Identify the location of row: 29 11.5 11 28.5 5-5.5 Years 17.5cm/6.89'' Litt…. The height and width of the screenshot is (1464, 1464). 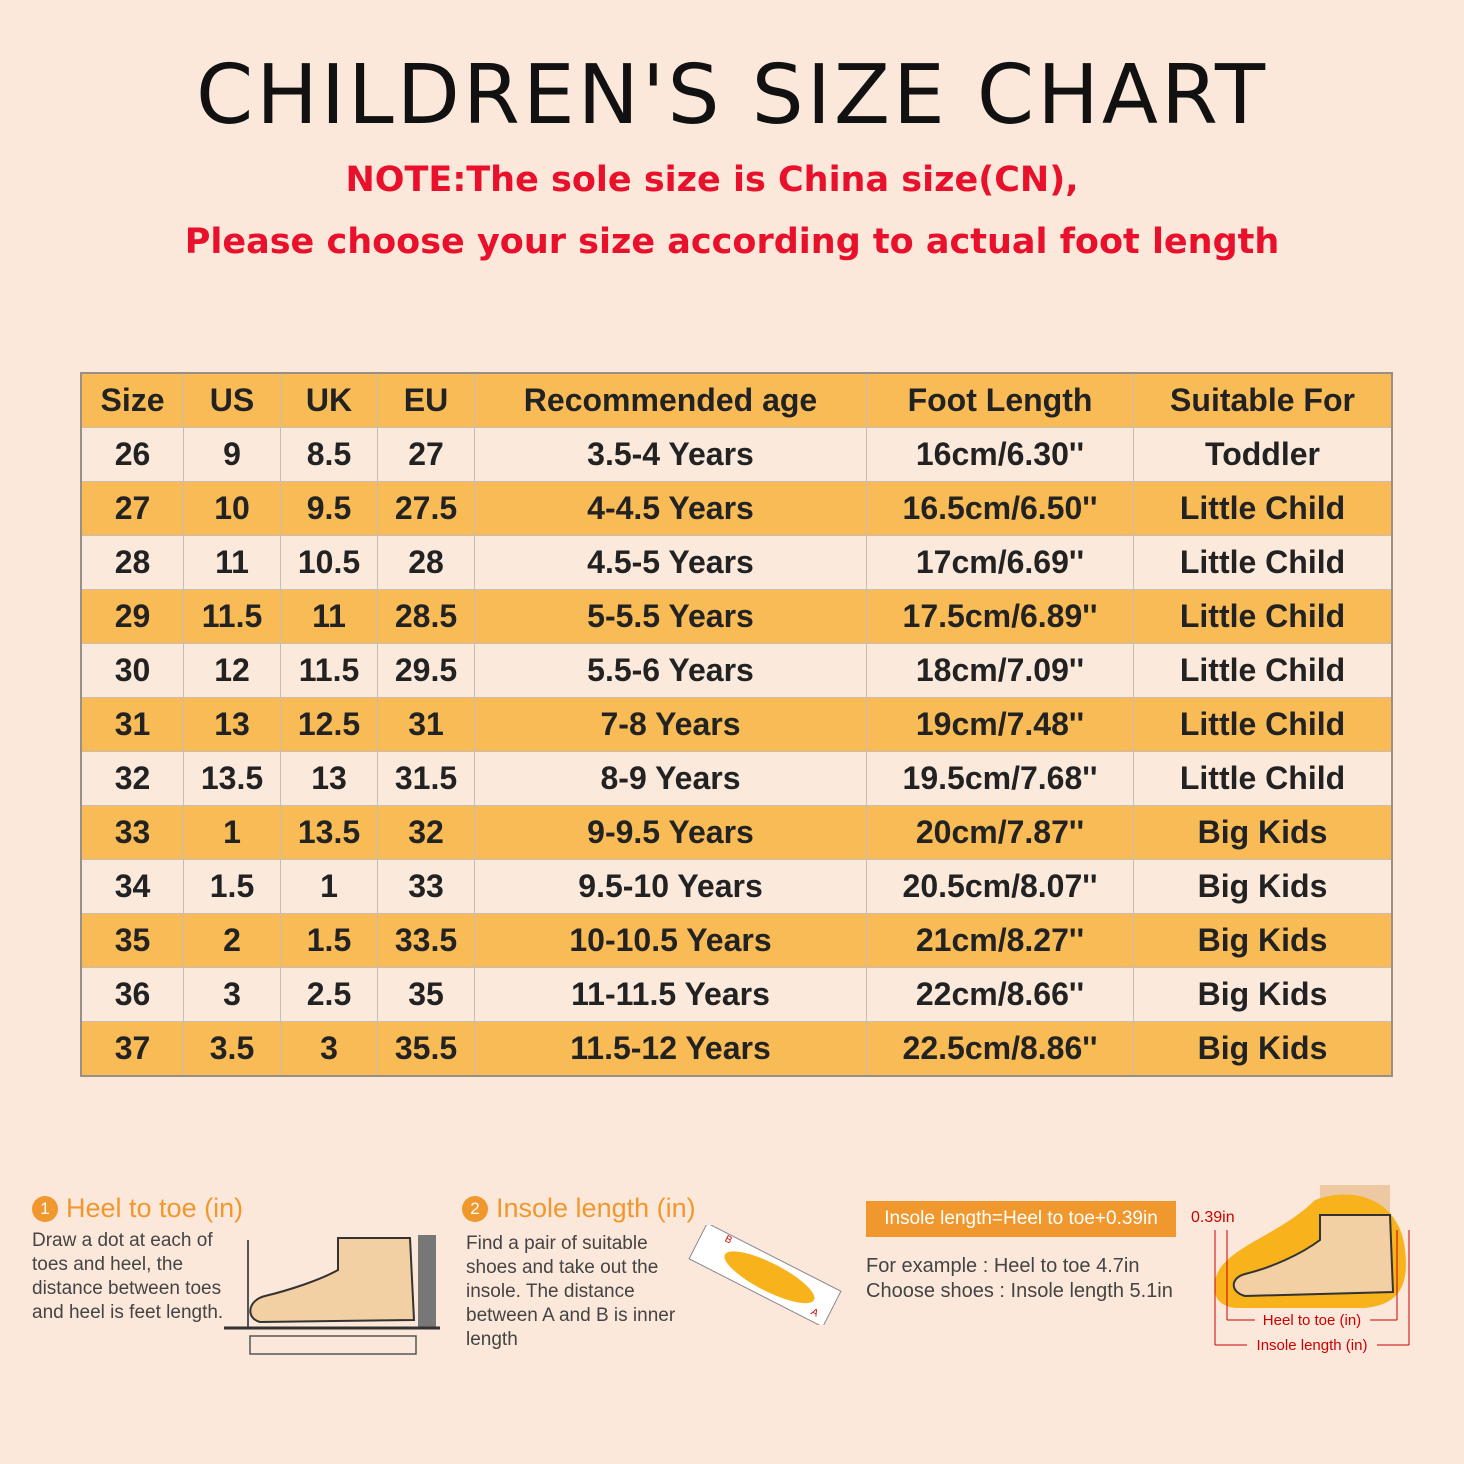
(736, 616).